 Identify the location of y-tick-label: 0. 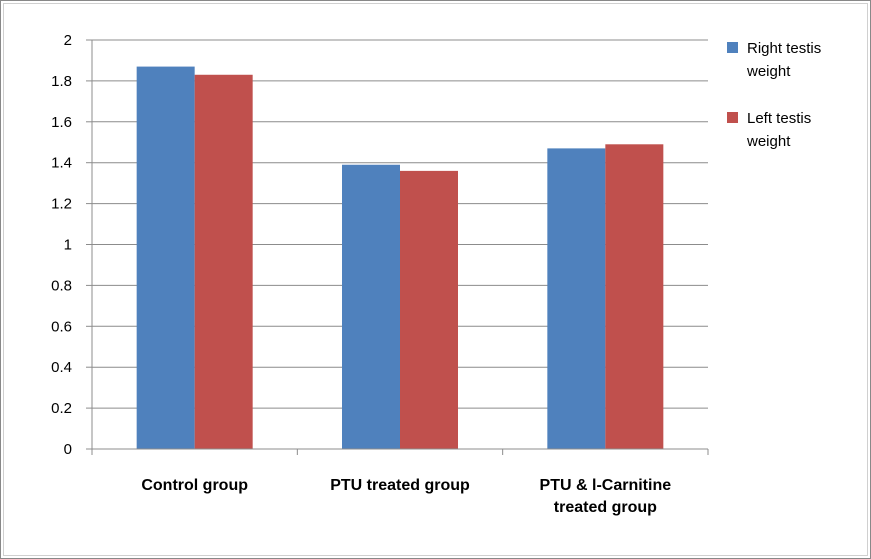
(68, 449).